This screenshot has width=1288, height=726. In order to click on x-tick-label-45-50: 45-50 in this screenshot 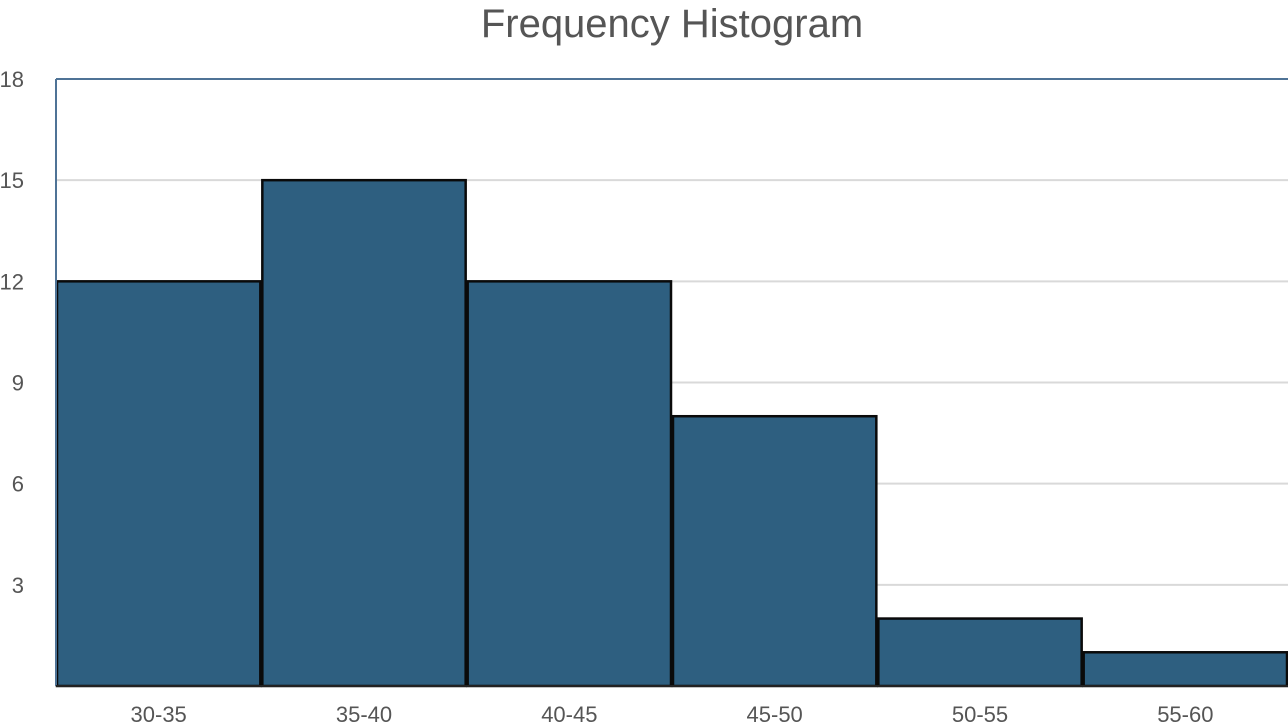, I will do `click(775, 714)`.